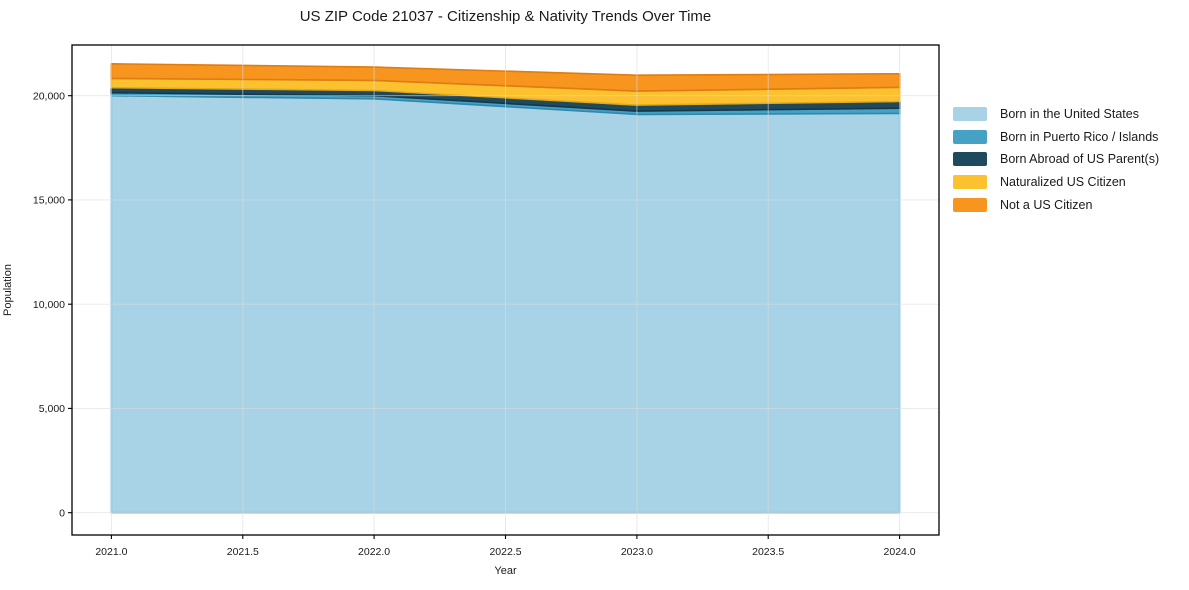 The image size is (1189, 590). I want to click on x-tick-label: 2021.5, so click(243, 552).